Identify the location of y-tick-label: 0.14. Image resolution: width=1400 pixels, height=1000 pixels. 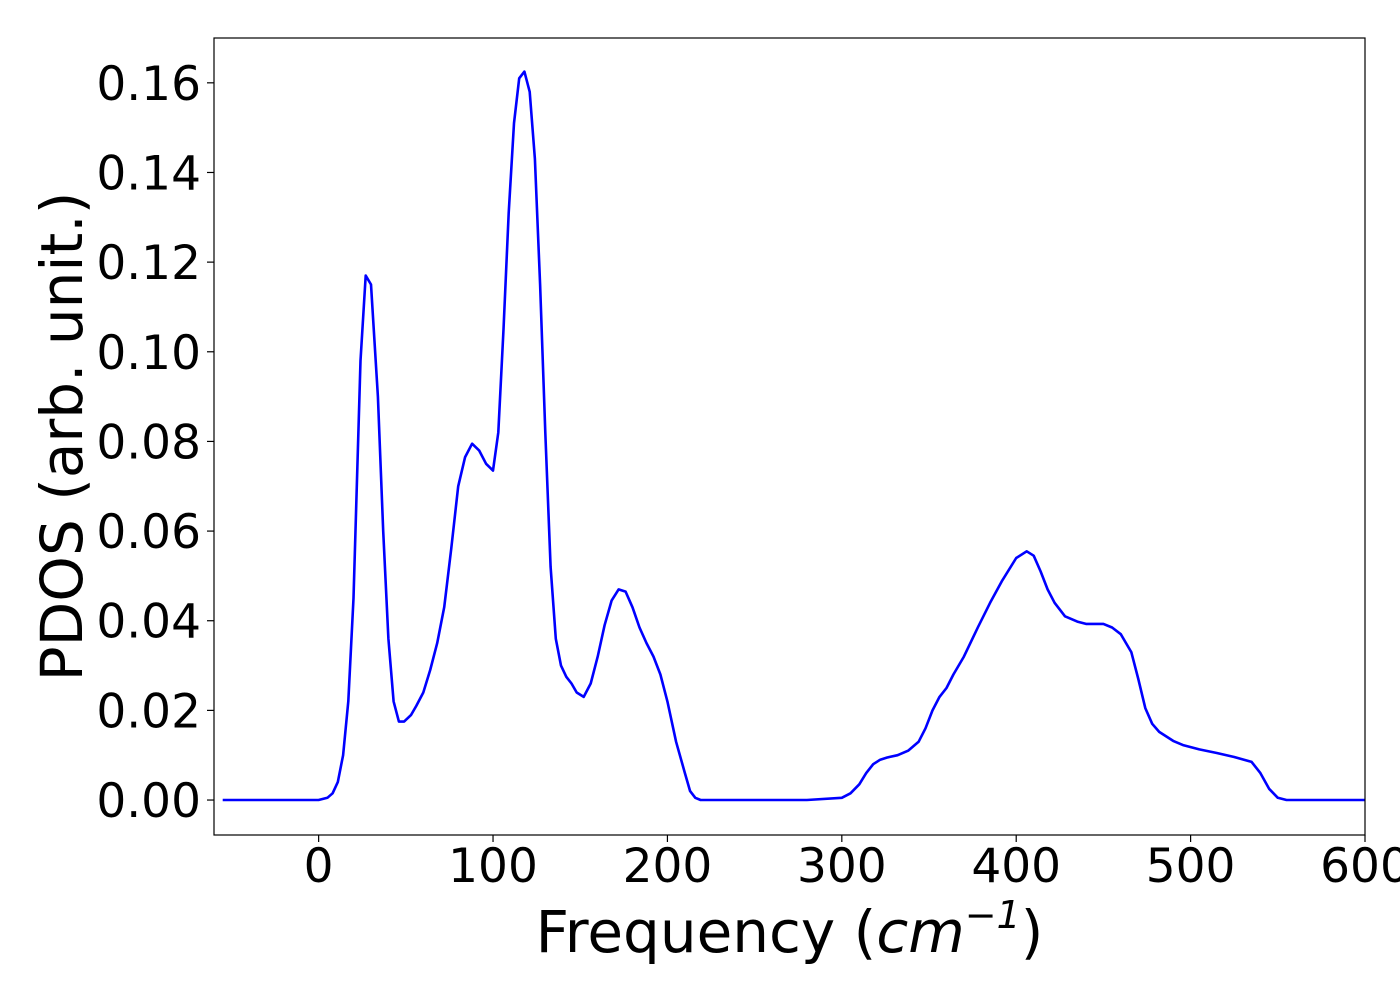
(148, 173).